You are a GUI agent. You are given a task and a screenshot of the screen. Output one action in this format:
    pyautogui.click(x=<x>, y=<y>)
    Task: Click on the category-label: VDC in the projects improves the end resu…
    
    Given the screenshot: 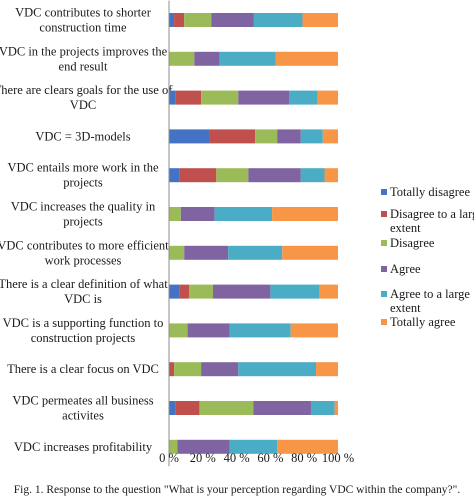 What is the action you would take?
    pyautogui.click(x=84, y=58)
    